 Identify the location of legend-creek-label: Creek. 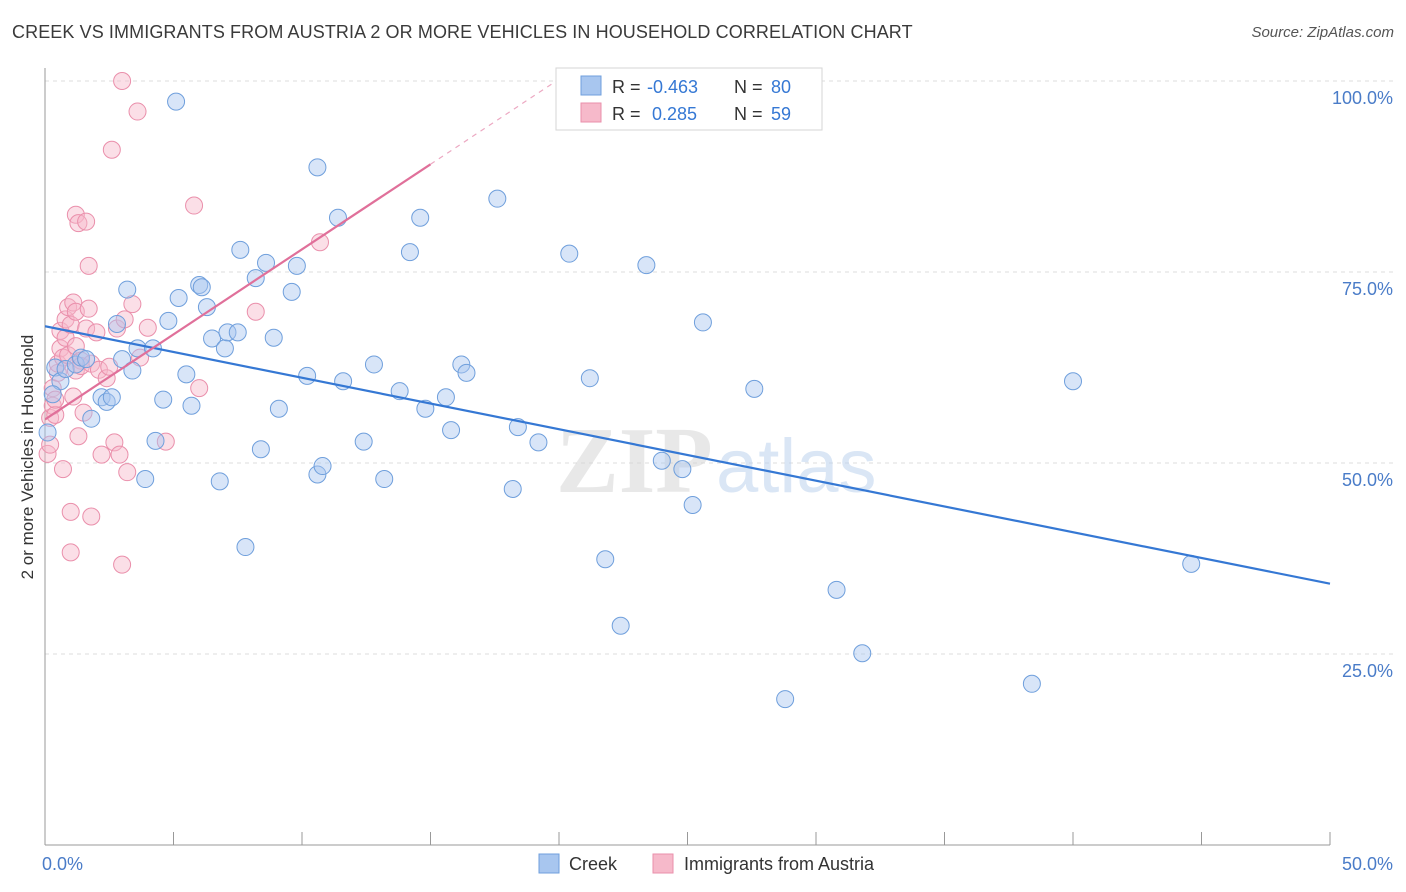
(593, 864).